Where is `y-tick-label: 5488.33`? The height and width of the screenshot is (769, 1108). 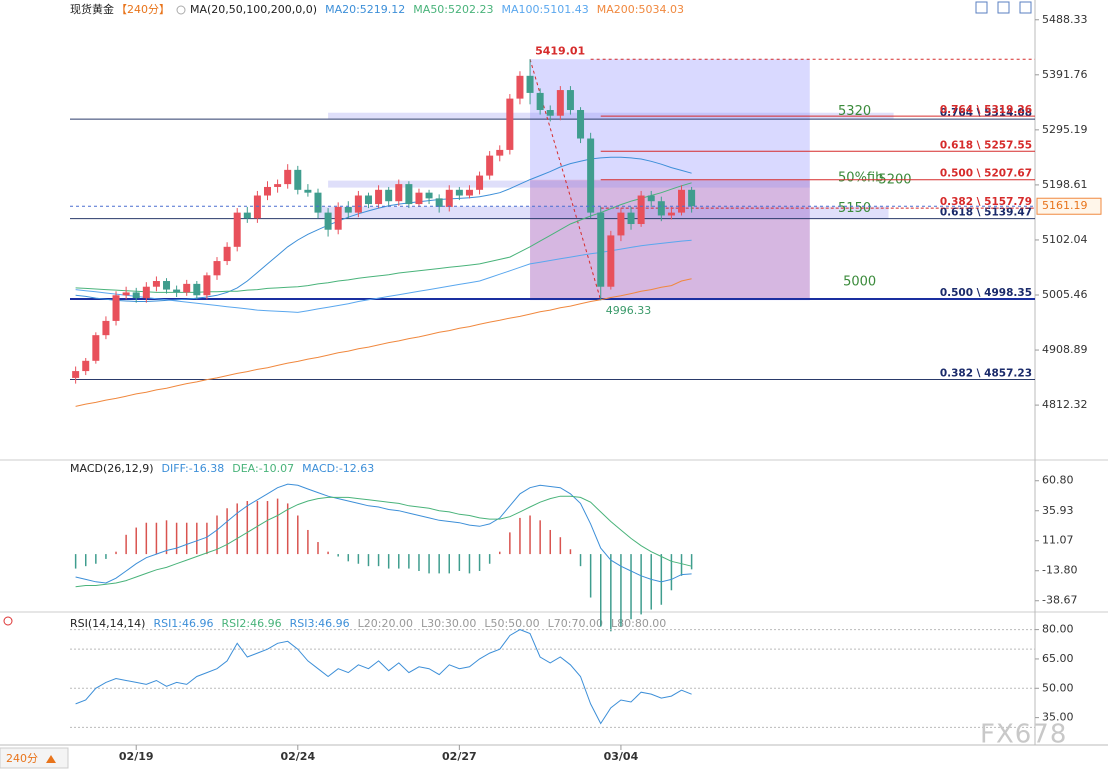
y-tick-label: 5488.33 is located at coordinates (1065, 19).